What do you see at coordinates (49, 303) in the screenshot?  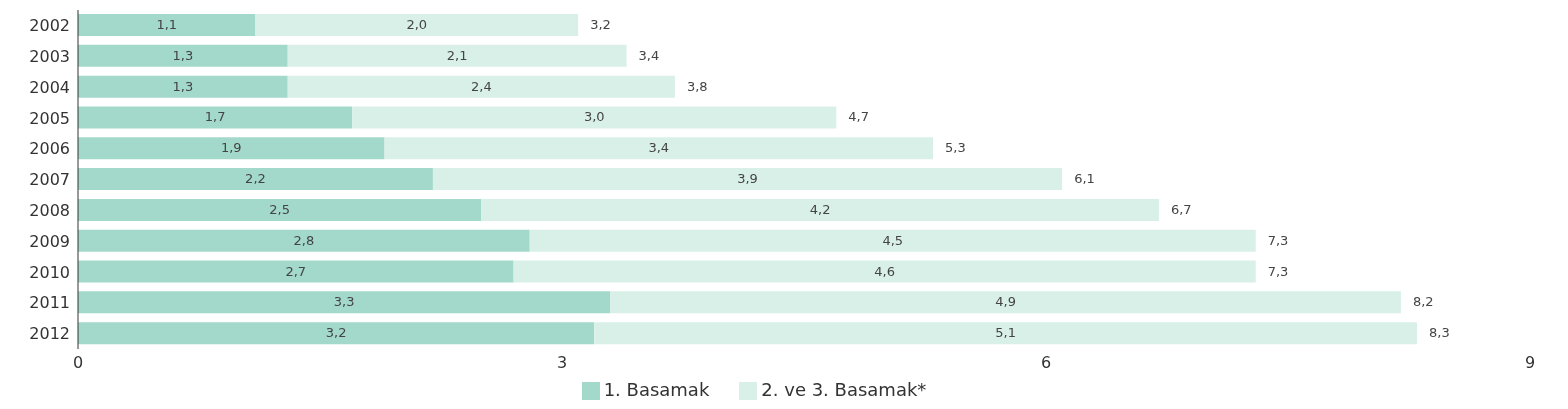 I see `y-tick-label: 2011` at bounding box center [49, 303].